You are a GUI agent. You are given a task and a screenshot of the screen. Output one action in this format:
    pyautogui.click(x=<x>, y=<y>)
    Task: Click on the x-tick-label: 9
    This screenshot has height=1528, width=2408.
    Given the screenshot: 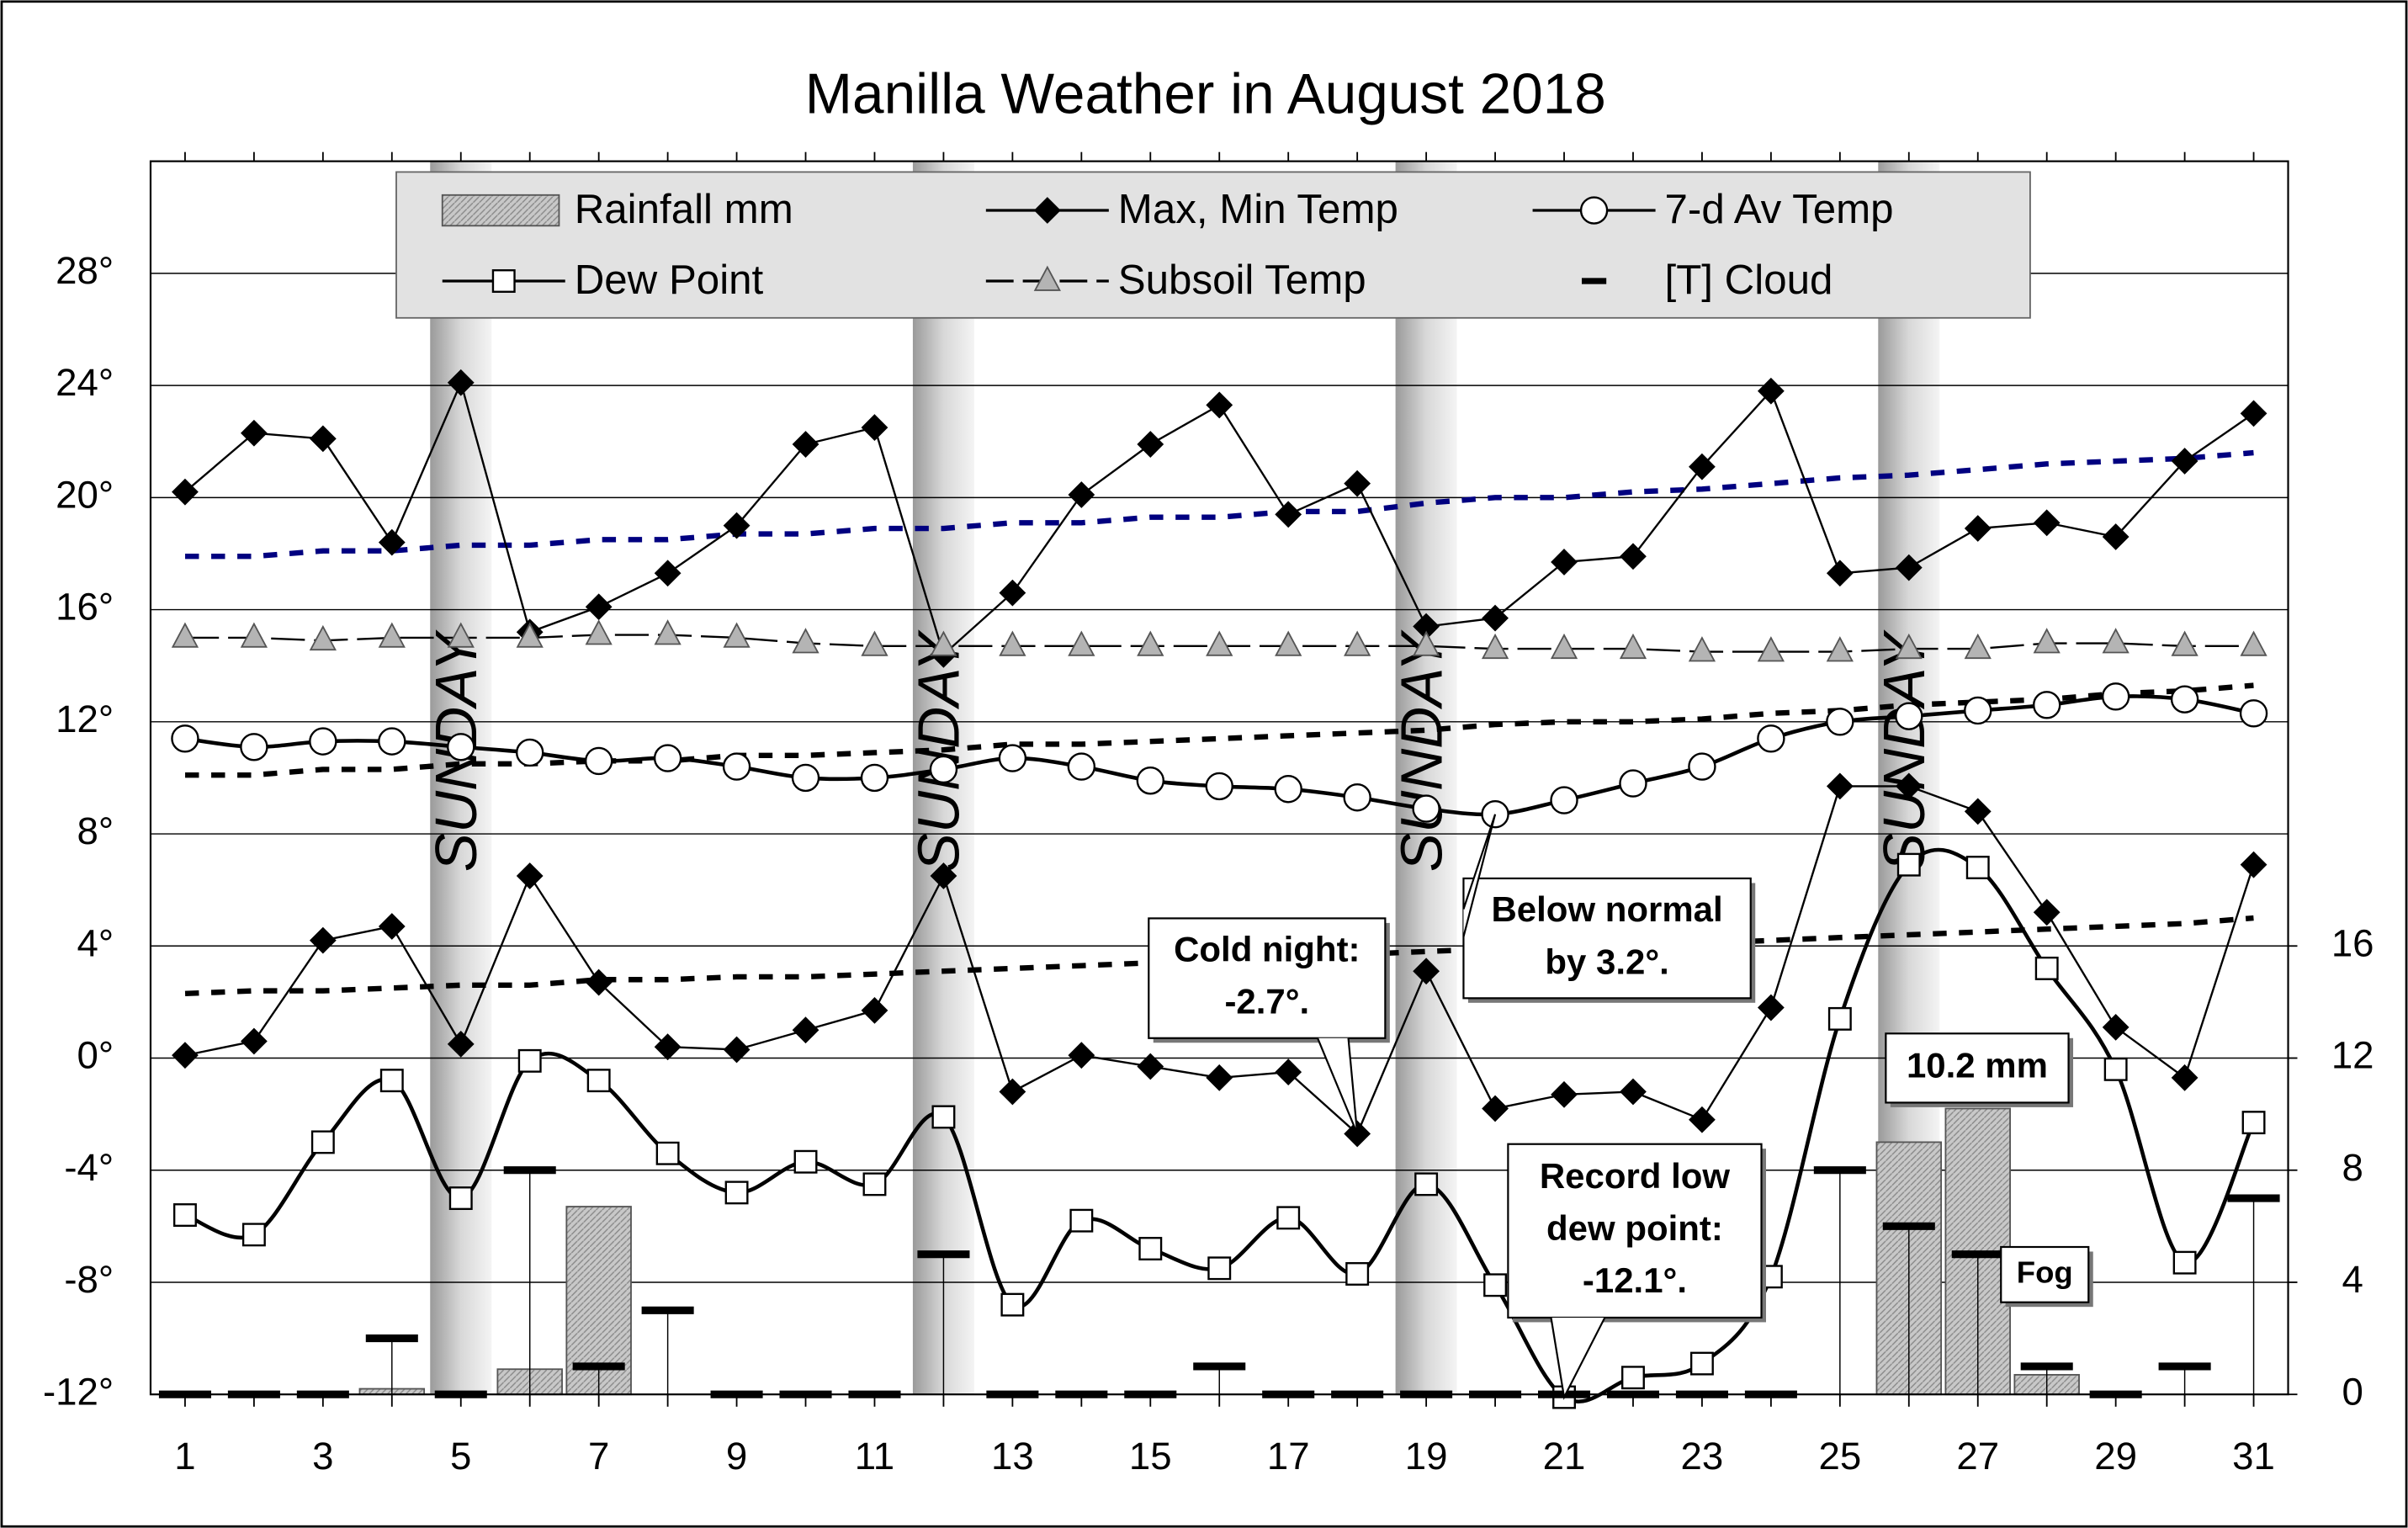 What is the action you would take?
    pyautogui.click(x=736, y=1456)
    